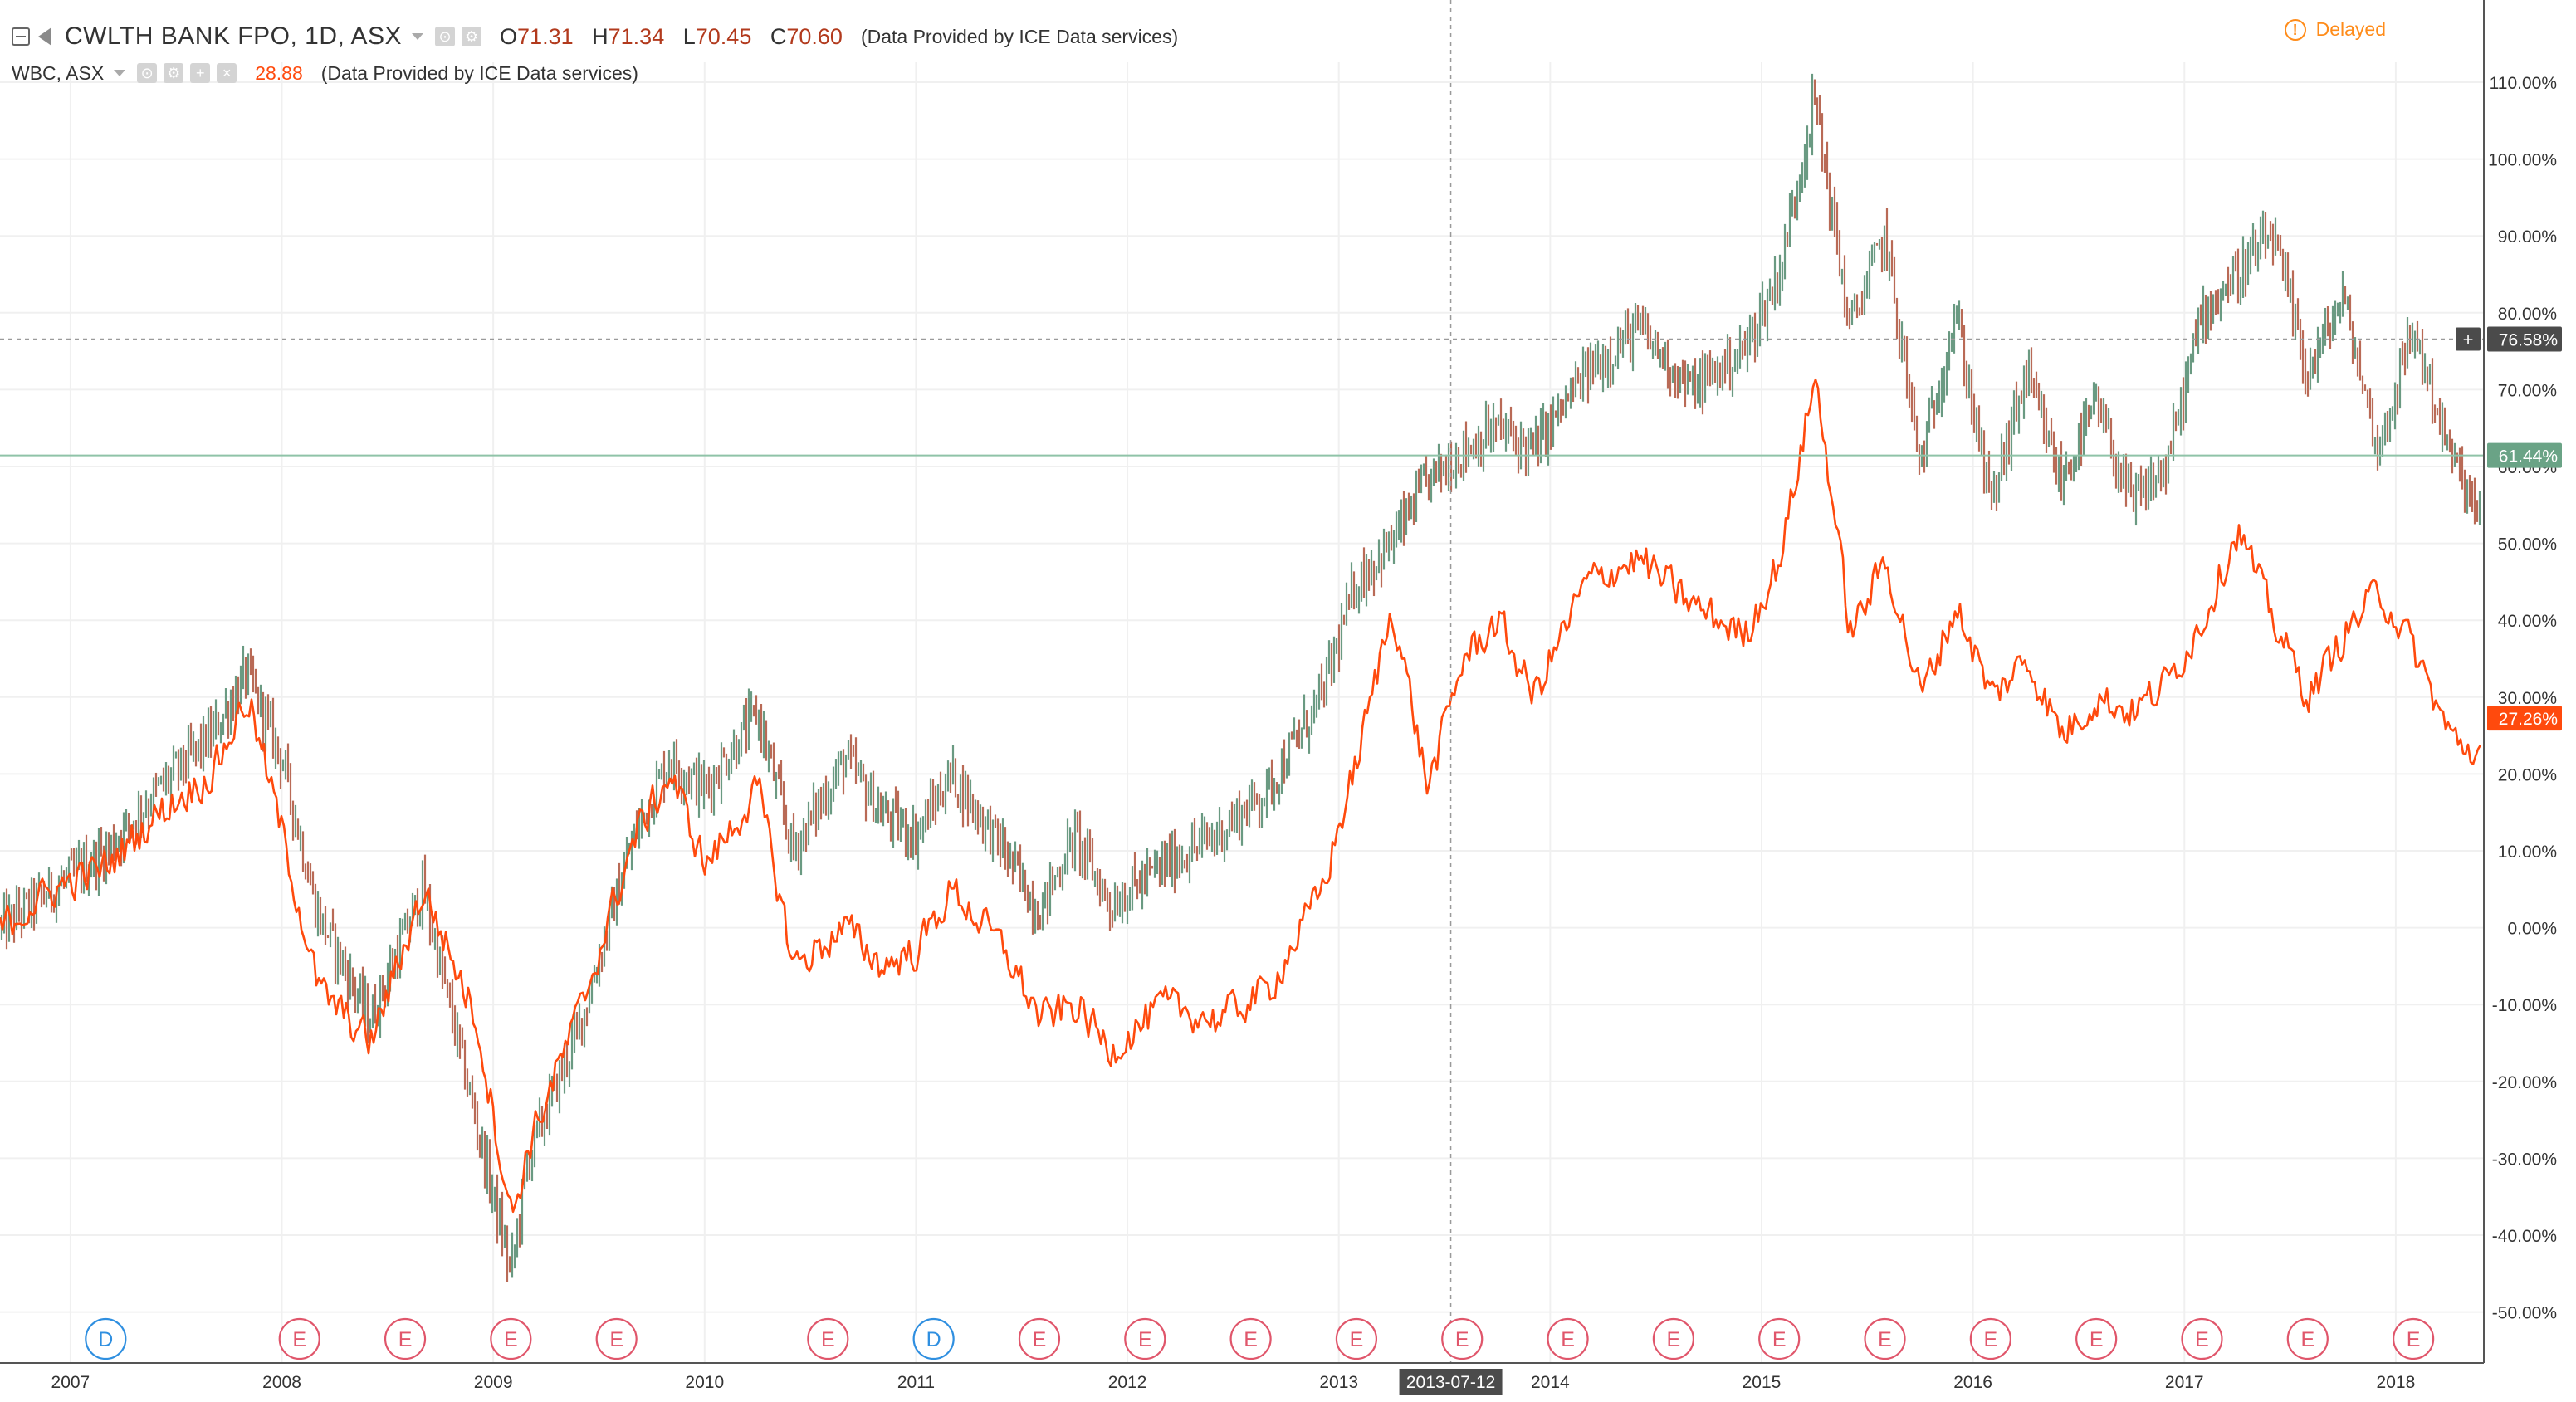 This screenshot has height=1402, width=2576. Describe the element at coordinates (1451, 1382) in the screenshot. I see `crosshair-date-badge-bg` at that location.